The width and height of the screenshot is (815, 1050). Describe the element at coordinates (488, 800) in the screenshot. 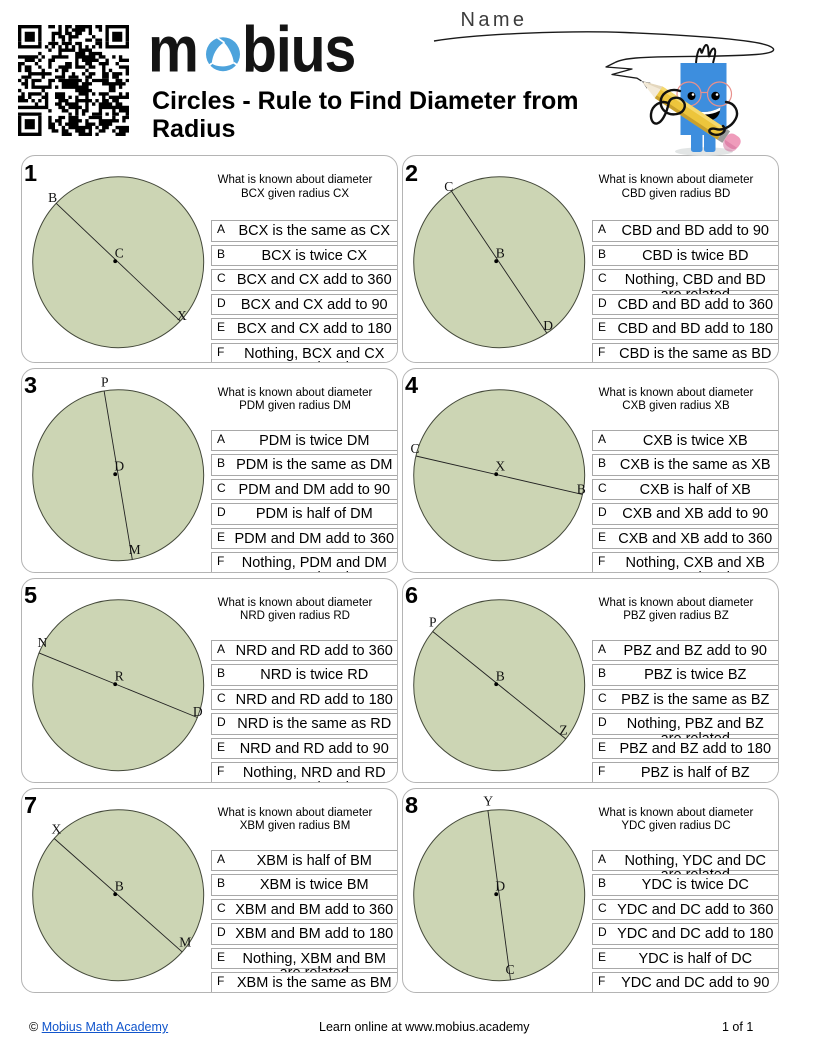

I see `svg-text: Y` at that location.